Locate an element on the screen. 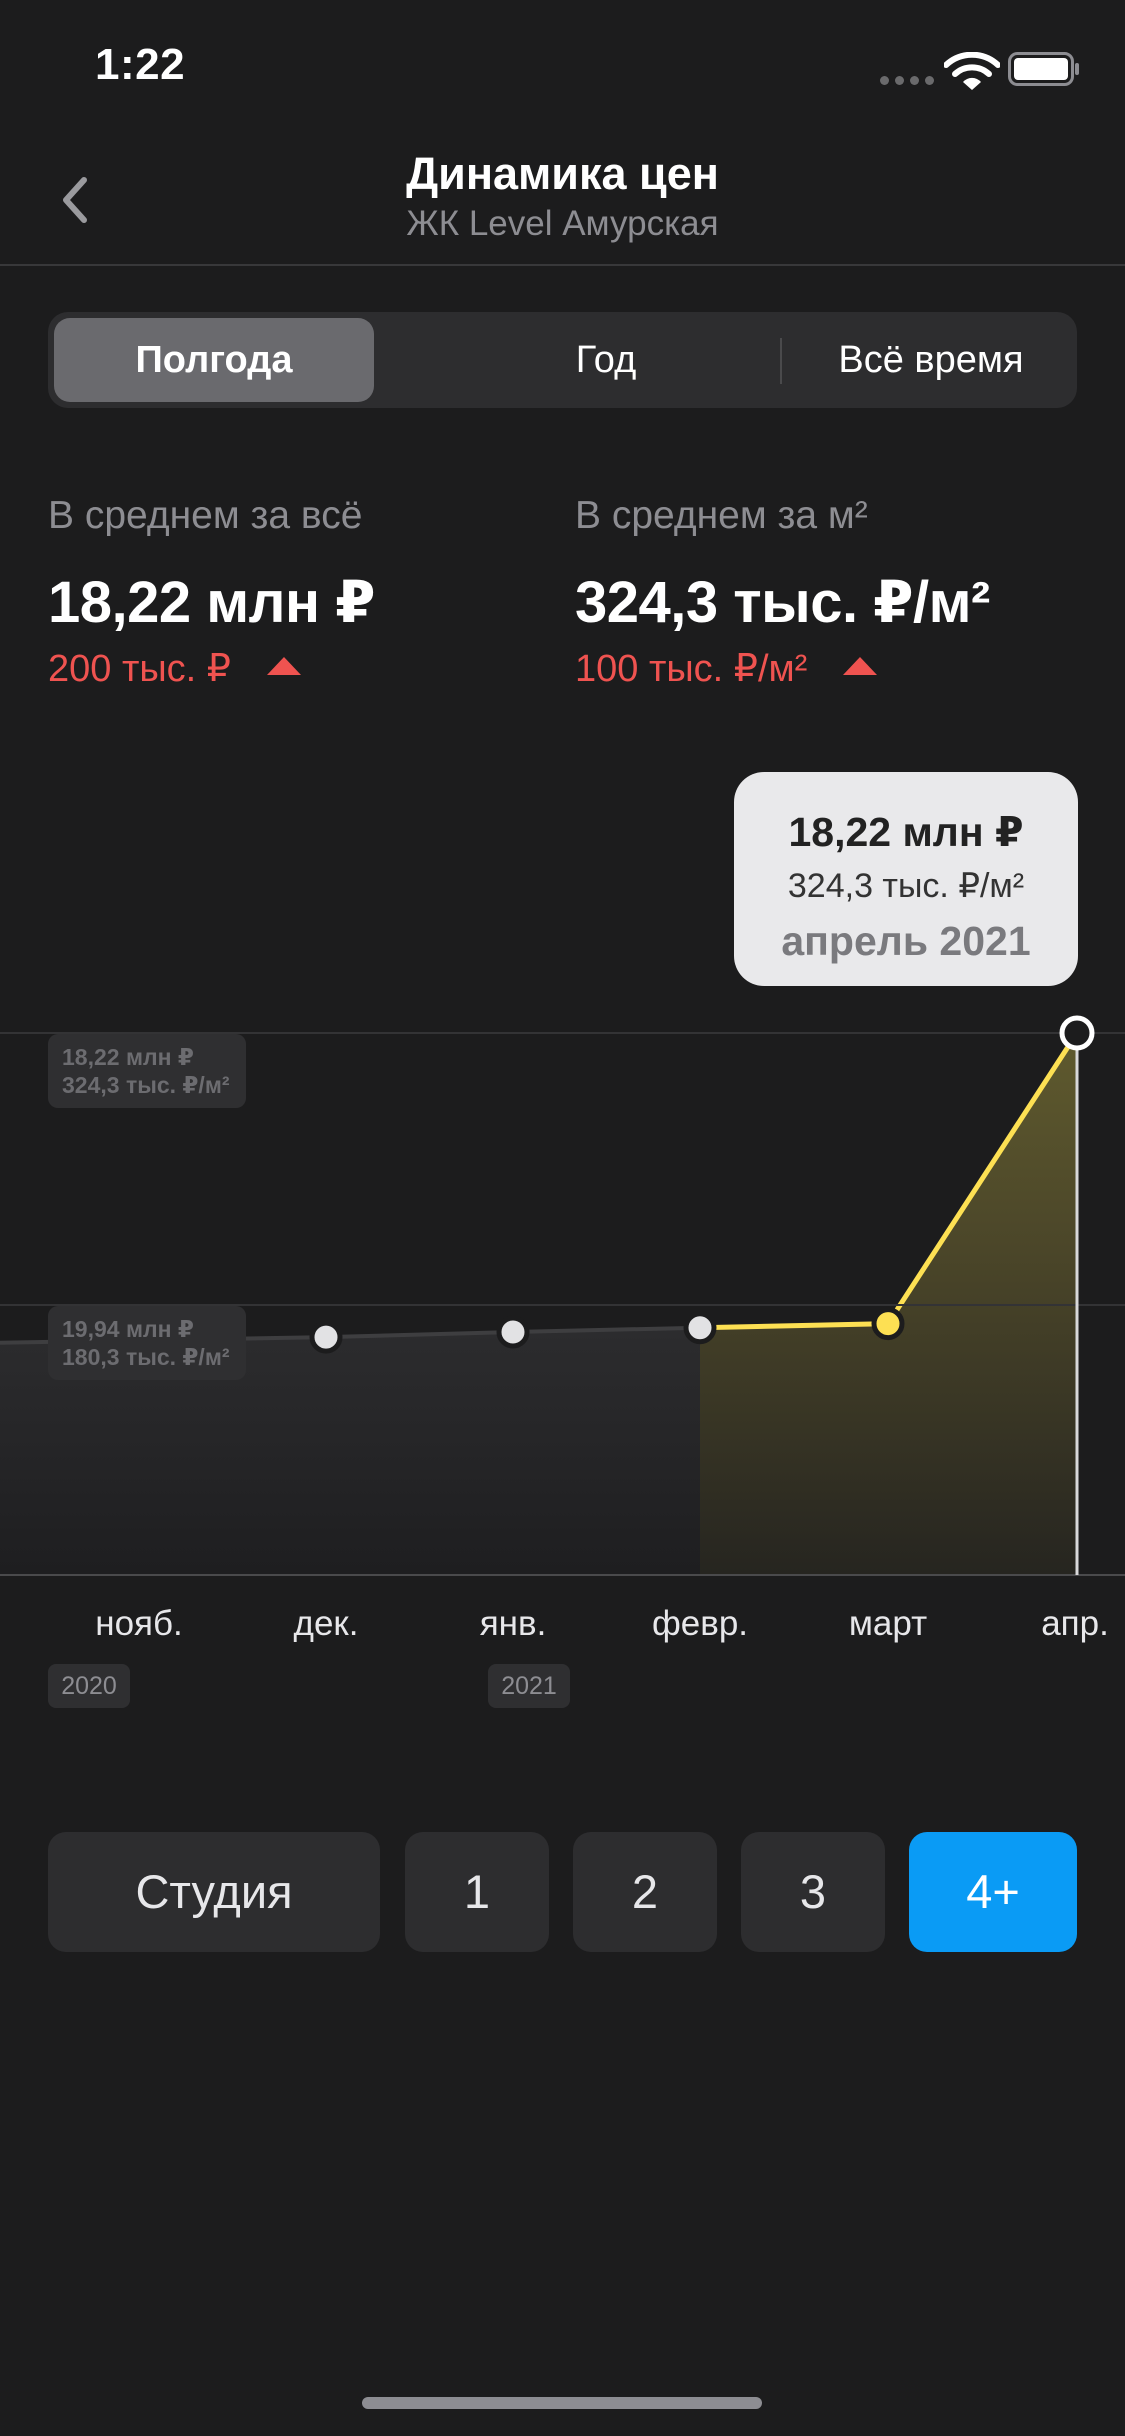 The image size is (1125, 2436). average-sqm-change: 100 тыс. ₽/м² is located at coordinates (726, 668).